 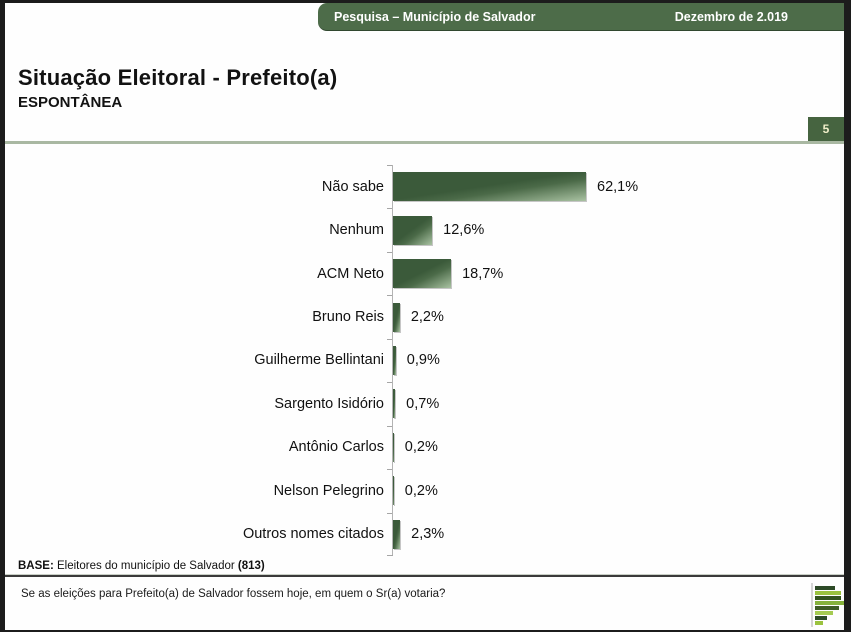 I want to click on category-label: Bruno Reis, so click(x=348, y=317).